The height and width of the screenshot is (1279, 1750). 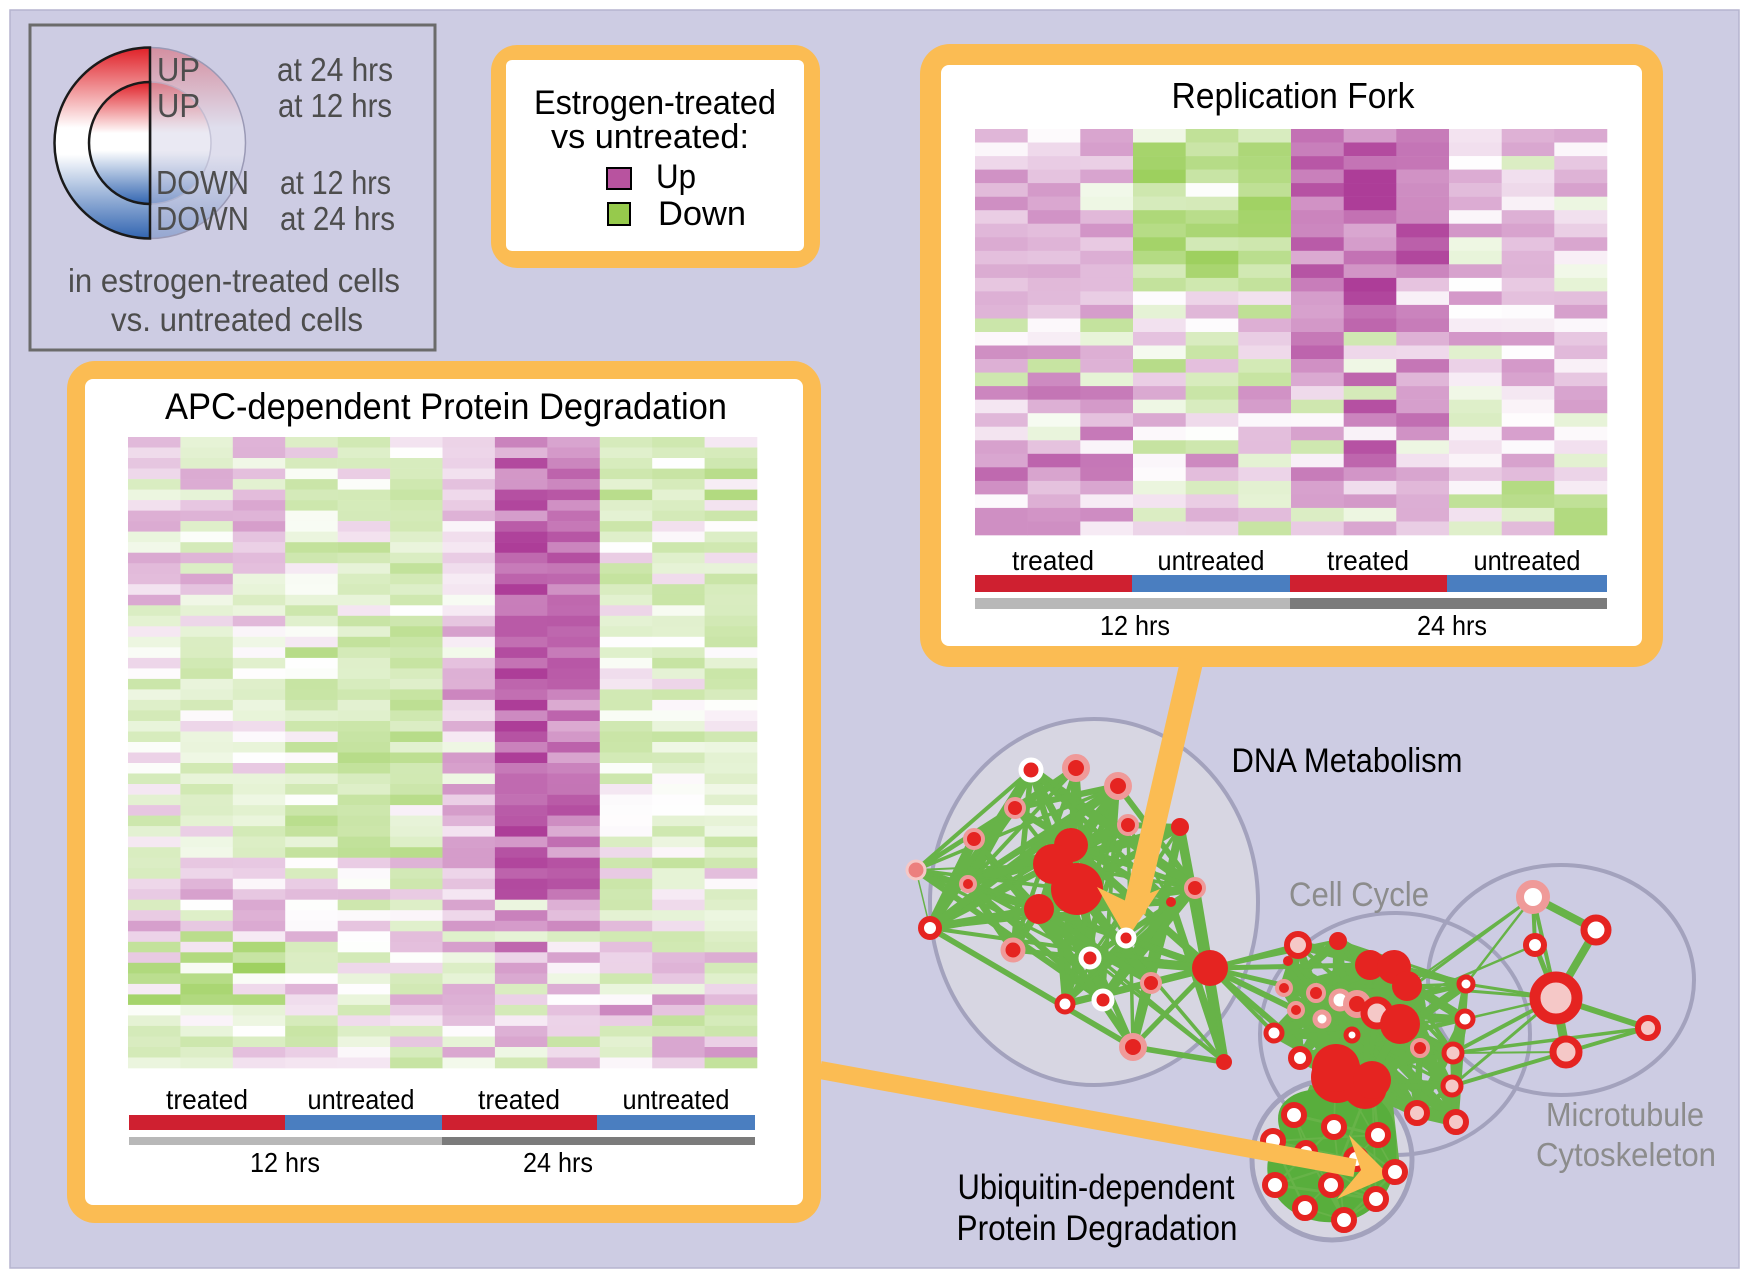 I want to click on svg-text: vs. untreated cells, so click(x=237, y=319).